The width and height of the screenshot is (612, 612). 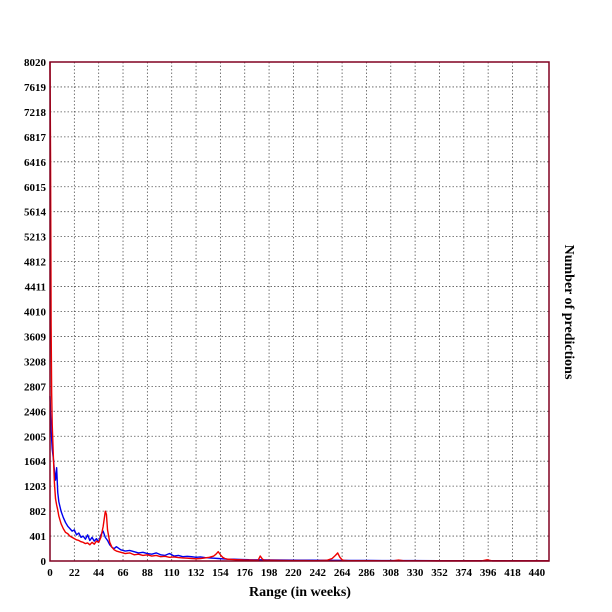 What do you see at coordinates (35, 238) in the screenshot?
I see `y-tick-label: 5213` at bounding box center [35, 238].